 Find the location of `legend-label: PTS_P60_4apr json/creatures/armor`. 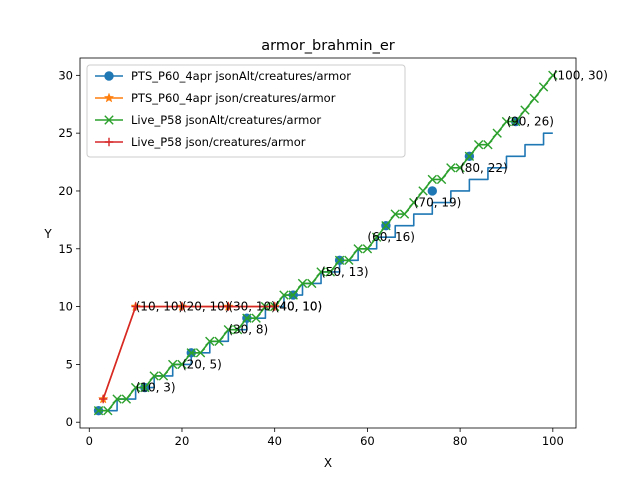

legend-label: PTS_P60_4apr json/creatures/armor is located at coordinates (233, 98).